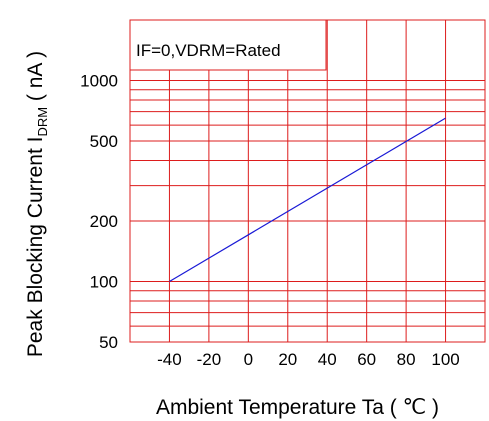  Describe the element at coordinates (35, 79) in the screenshot. I see `y-axis-title-suffix: ( nA )` at that location.